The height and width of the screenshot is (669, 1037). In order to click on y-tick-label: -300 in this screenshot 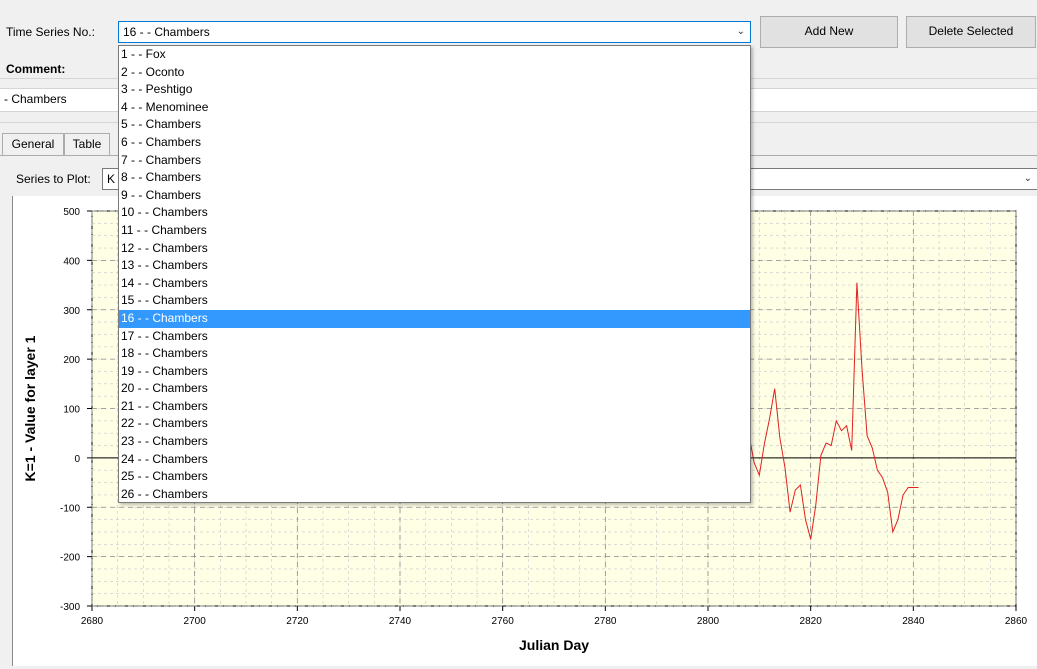, I will do `click(70, 607)`.